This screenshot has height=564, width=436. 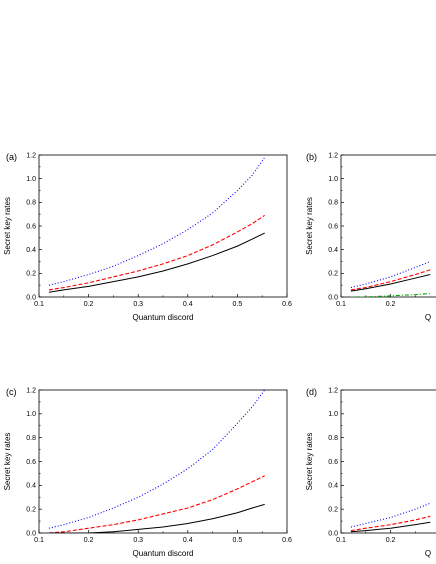 I want to click on panel-label: (c), so click(x=11, y=392).